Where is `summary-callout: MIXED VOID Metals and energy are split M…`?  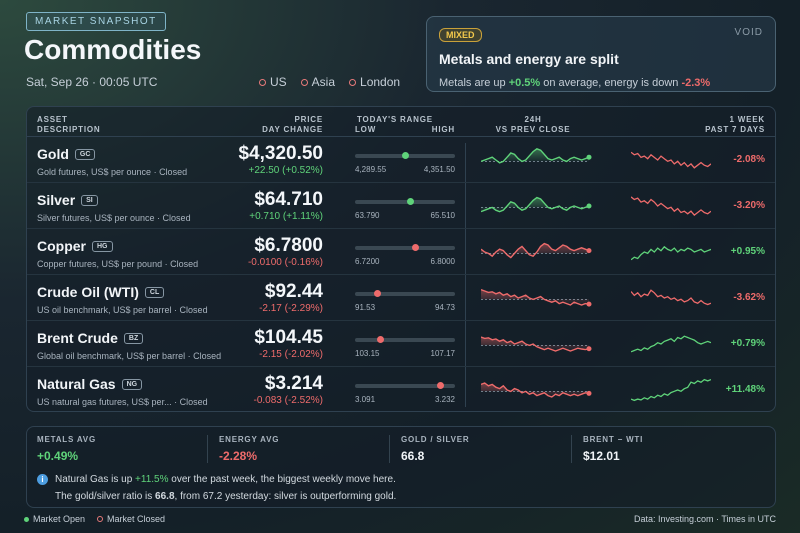
summary-callout: MIXED VOID Metals and energy are split M… is located at coordinates (601, 54).